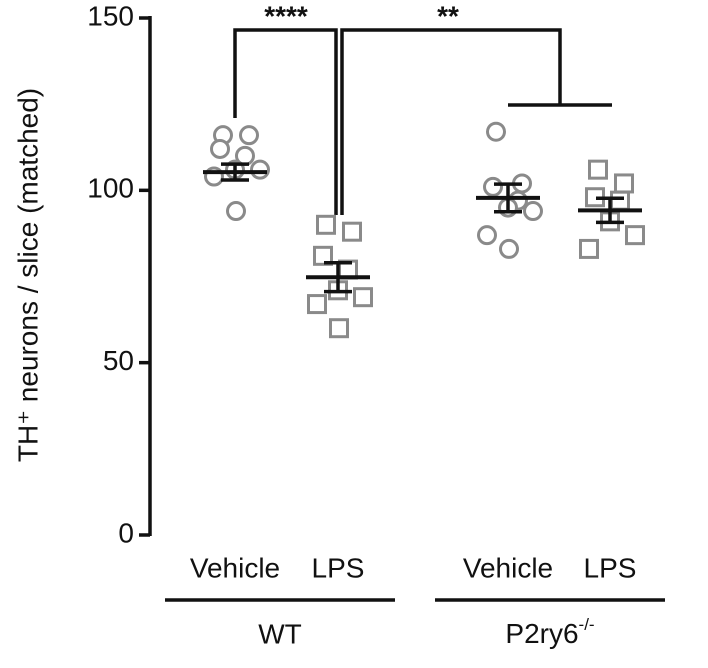  What do you see at coordinates (27, 275) in the screenshot?
I see `y-axis-label: TH⁺ neurons / slice (matched)` at bounding box center [27, 275].